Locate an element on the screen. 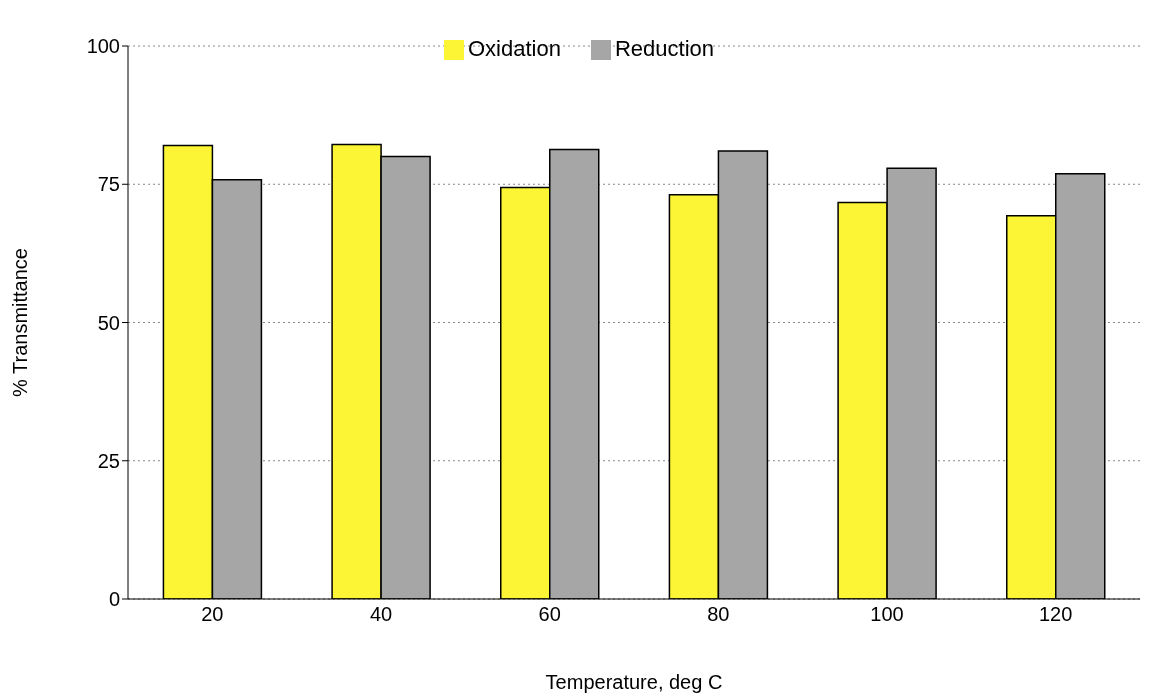  legend-label: Reduction is located at coordinates (664, 48).